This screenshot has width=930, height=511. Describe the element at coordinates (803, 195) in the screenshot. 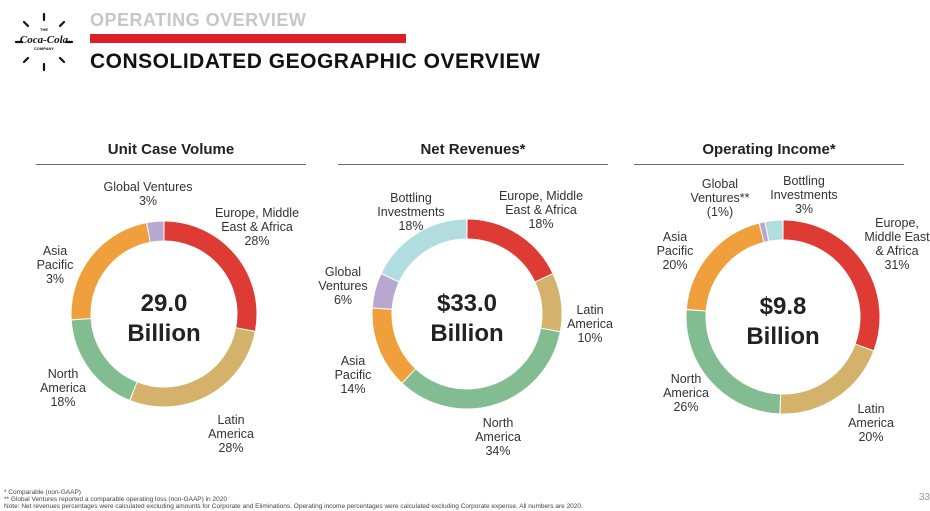

I see `segment-label: Bottling Investments 3%` at that location.